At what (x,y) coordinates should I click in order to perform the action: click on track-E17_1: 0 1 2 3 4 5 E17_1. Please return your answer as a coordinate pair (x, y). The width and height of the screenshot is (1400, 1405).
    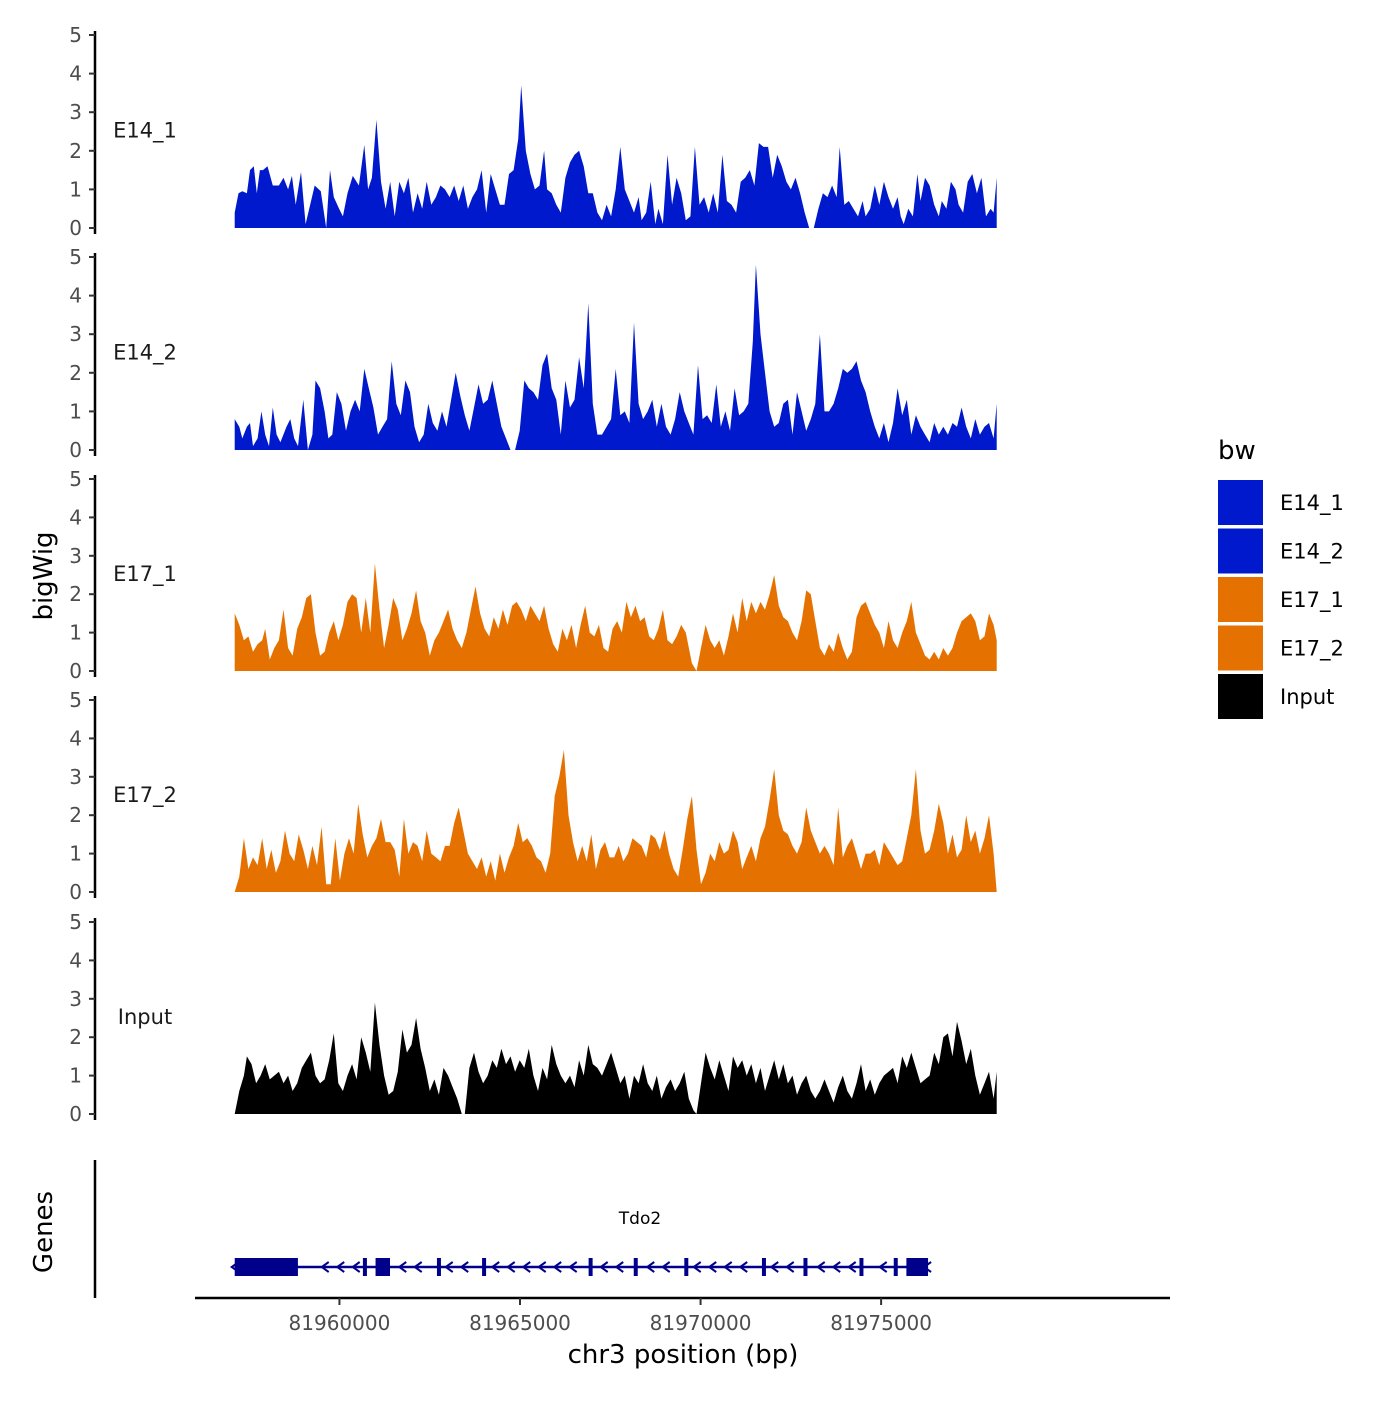
    Looking at the image, I should click on (533, 575).